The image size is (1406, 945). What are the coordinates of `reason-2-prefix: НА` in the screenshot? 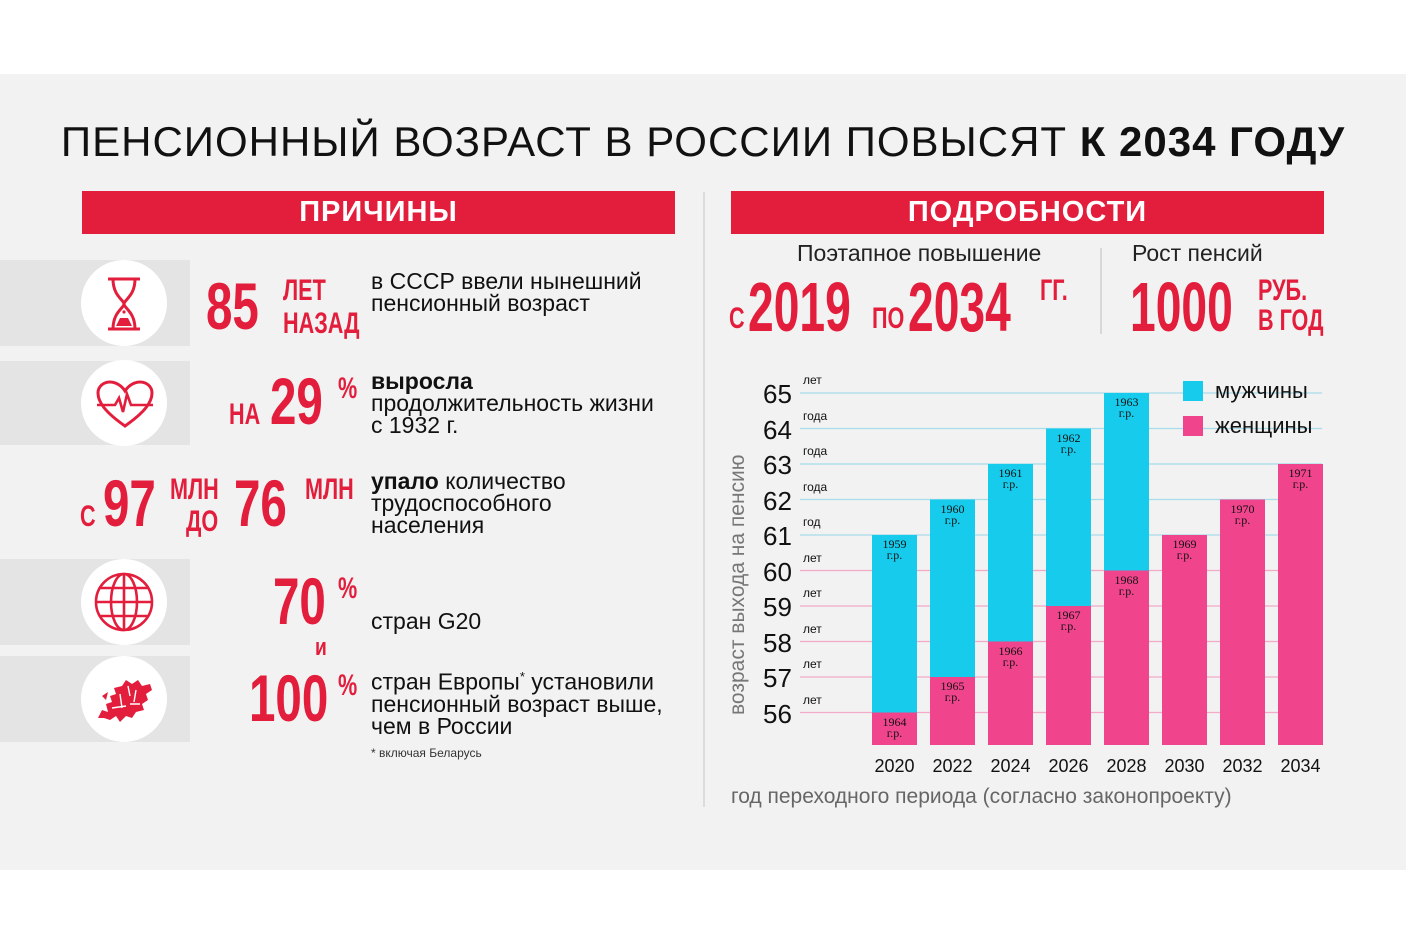 It's located at (245, 414).